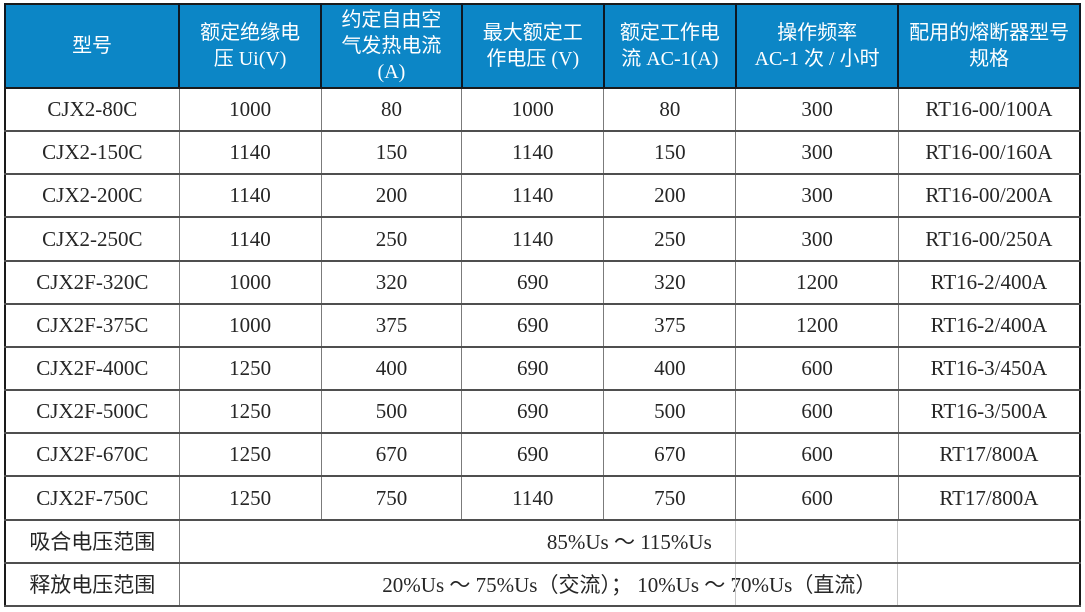 The image size is (1085, 612). I want to click on model-cell: CJX2-250C, so click(92, 239).